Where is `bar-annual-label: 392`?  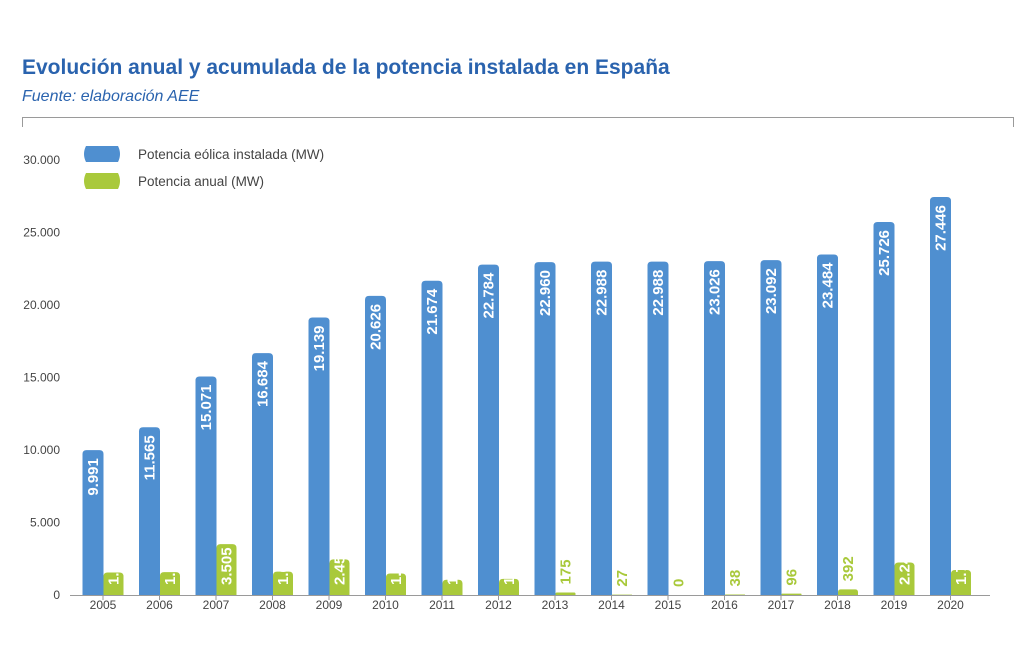 bar-annual-label: 392 is located at coordinates (848, 568).